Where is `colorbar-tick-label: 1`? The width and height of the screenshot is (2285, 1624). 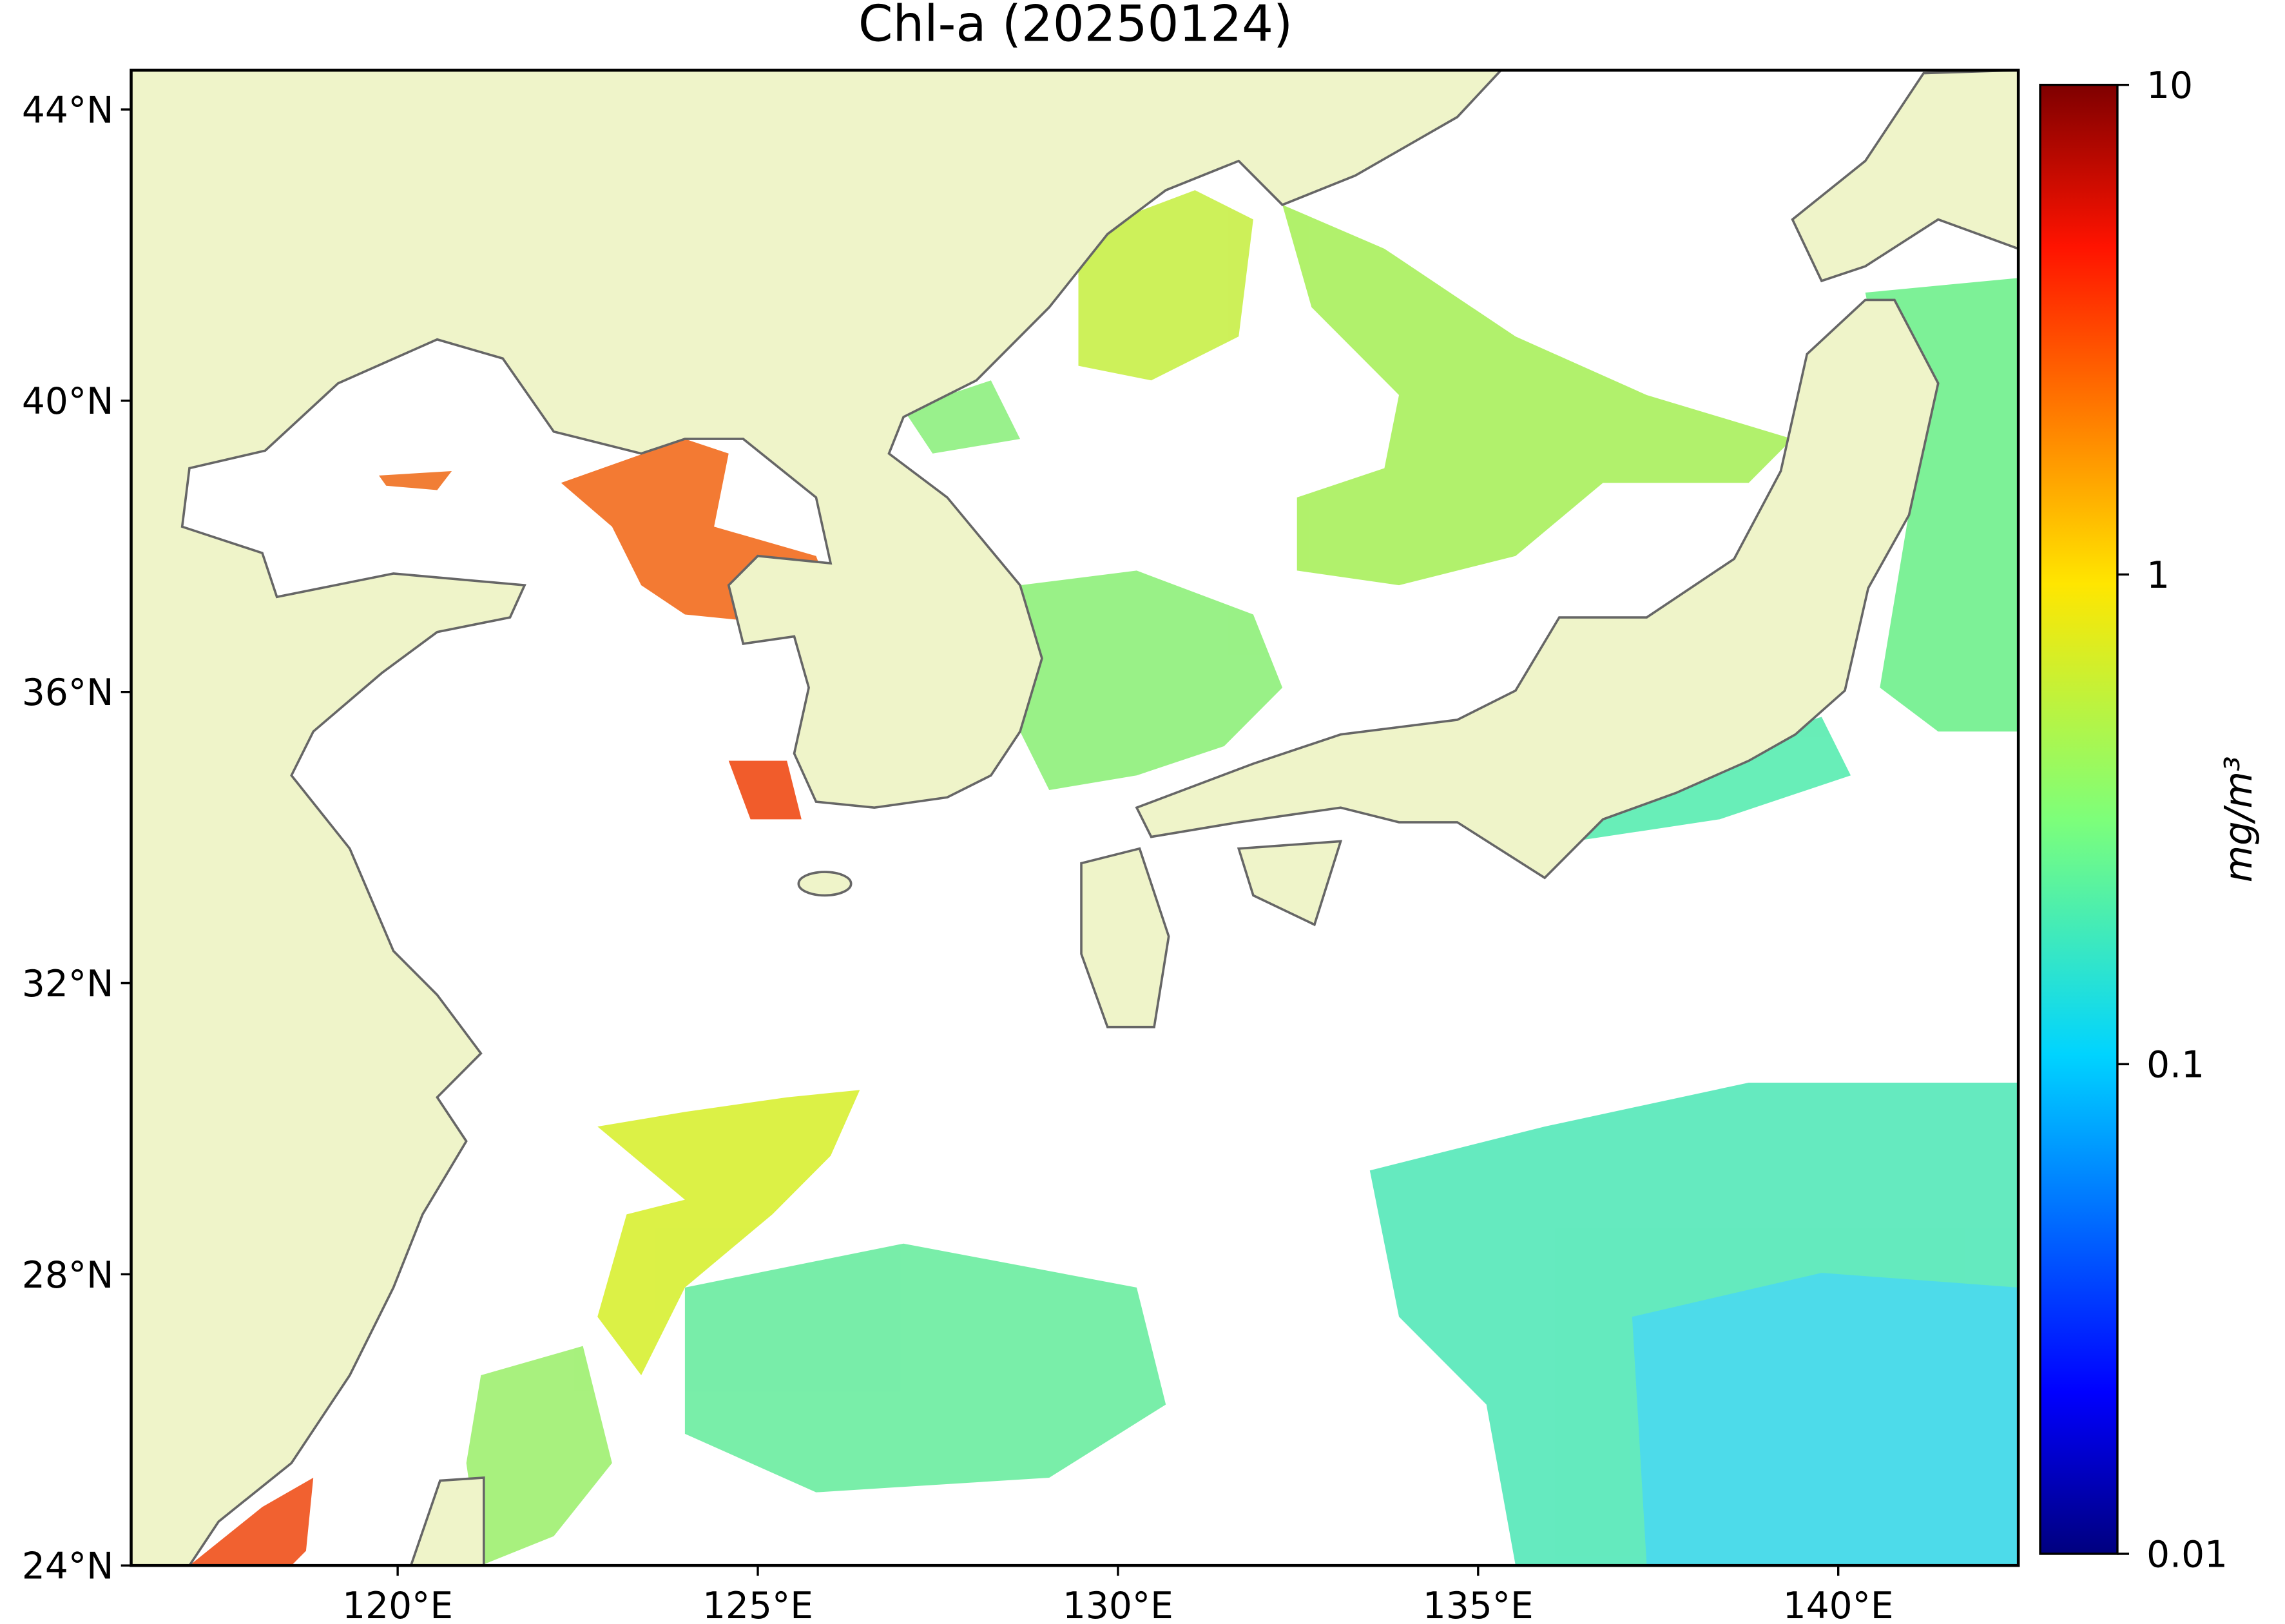 colorbar-tick-label: 1 is located at coordinates (2158, 575).